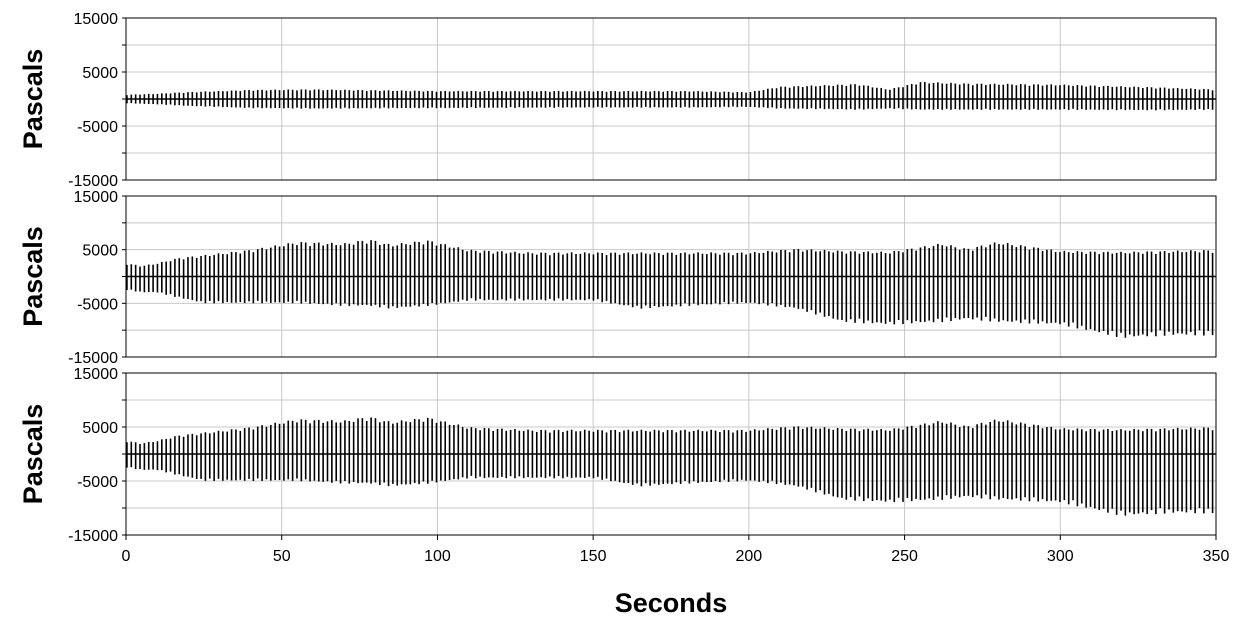 Image resolution: width=1245 pixels, height=625 pixels. What do you see at coordinates (126, 556) in the screenshot?
I see `x-tick-label: 0` at bounding box center [126, 556].